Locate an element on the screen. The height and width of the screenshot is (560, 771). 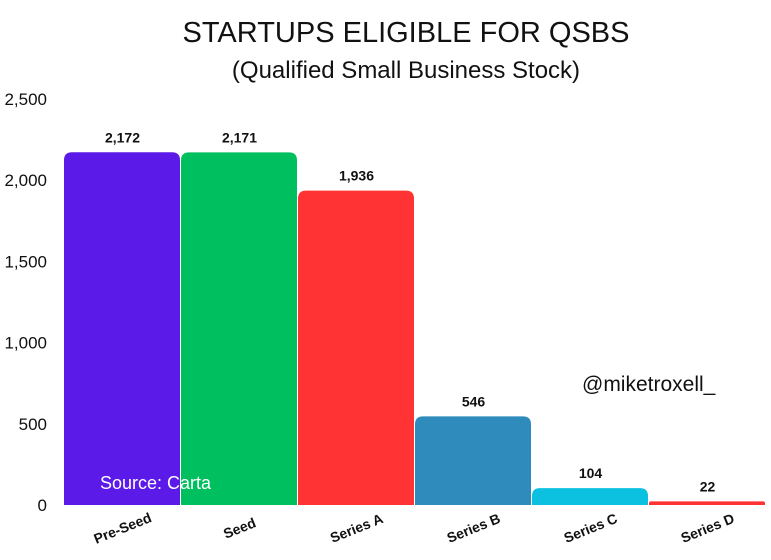
x-tick-label: Series D is located at coordinates (708, 528).